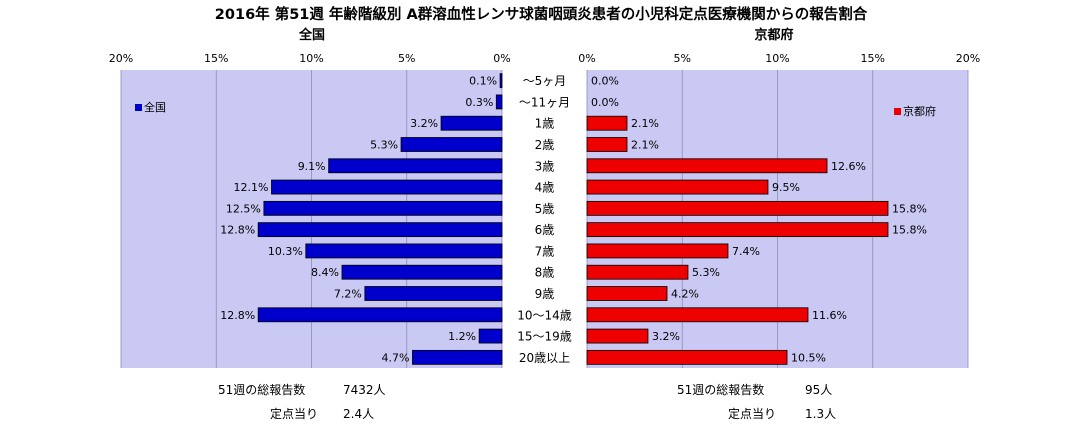 The width and height of the screenshot is (1083, 429). Describe the element at coordinates (294, 413) in the screenshot. I see `left-per-label: 定点当り` at that location.